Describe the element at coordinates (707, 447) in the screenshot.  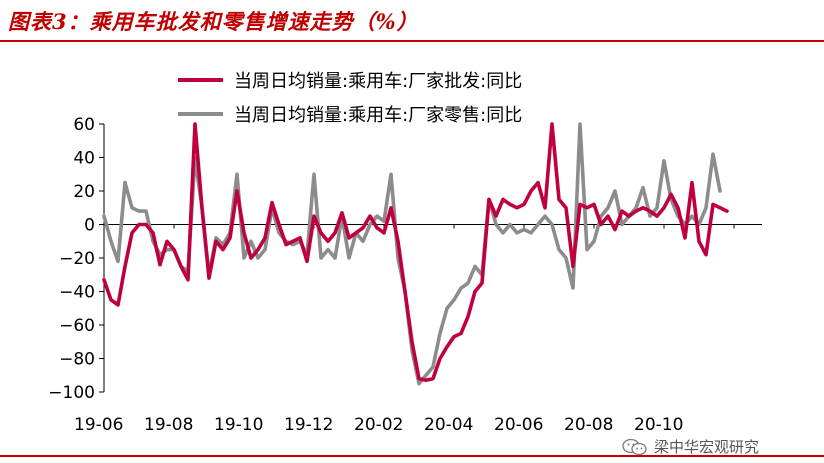
I see `watermark-text: 梁中华宏观研究` at that location.